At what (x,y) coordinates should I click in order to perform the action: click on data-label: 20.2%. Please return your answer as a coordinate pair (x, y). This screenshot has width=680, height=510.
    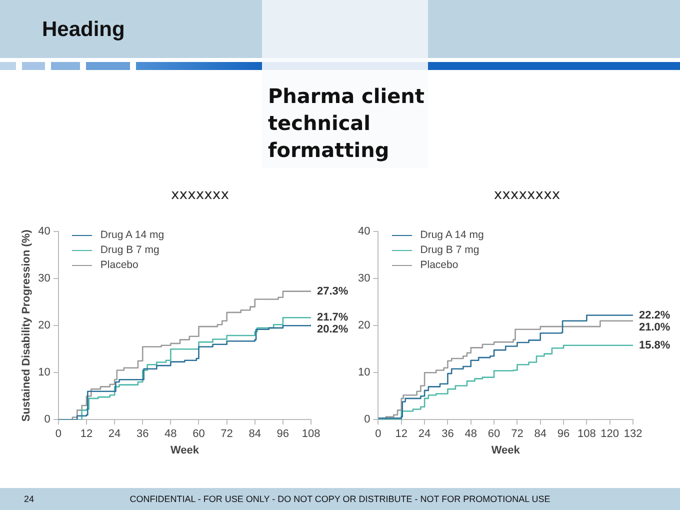
    Looking at the image, I should click on (332, 330).